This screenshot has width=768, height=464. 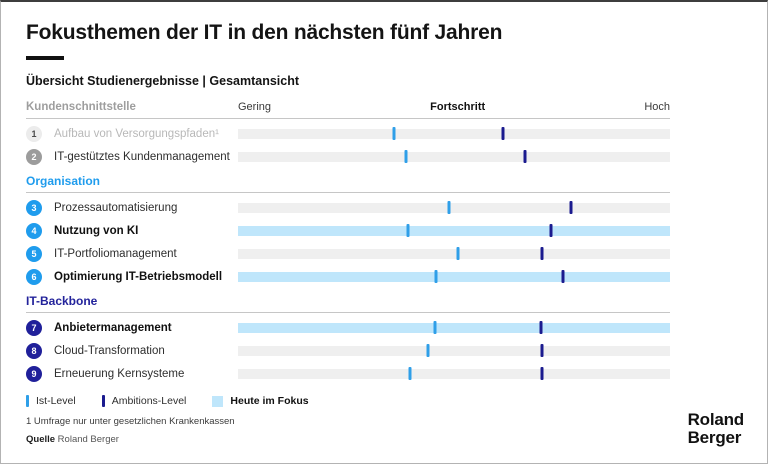 I want to click on topic-row-3: 3 Prozessautomatisierung, so click(x=348, y=207).